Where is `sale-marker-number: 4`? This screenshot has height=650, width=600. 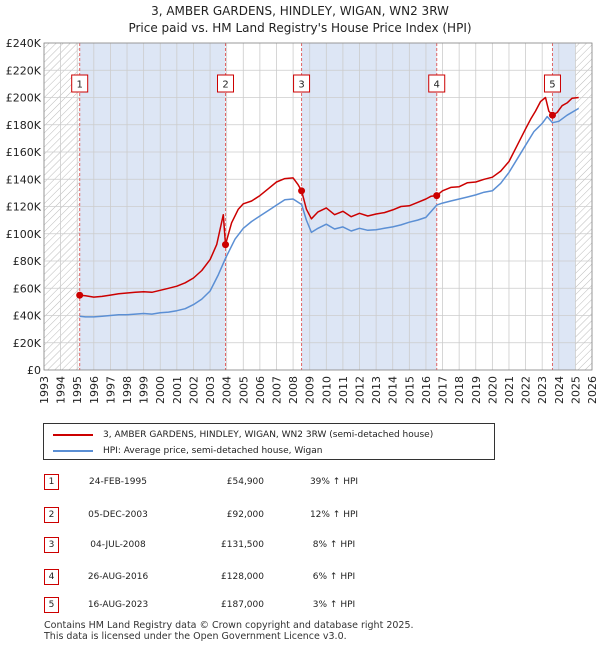 sale-marker-number: 4 is located at coordinates (437, 85).